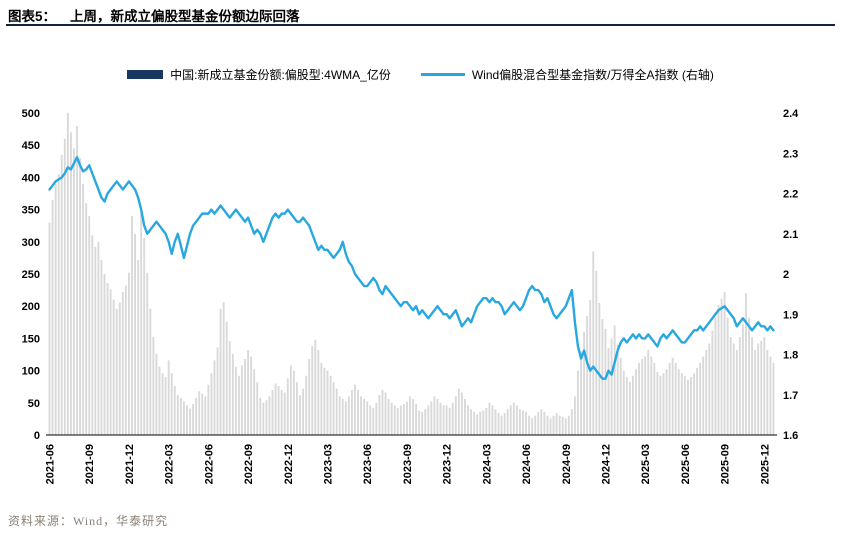 This screenshot has width=841, height=538. What do you see at coordinates (726, 464) in the screenshot?
I see `svg-text: 2025-09` at bounding box center [726, 464].